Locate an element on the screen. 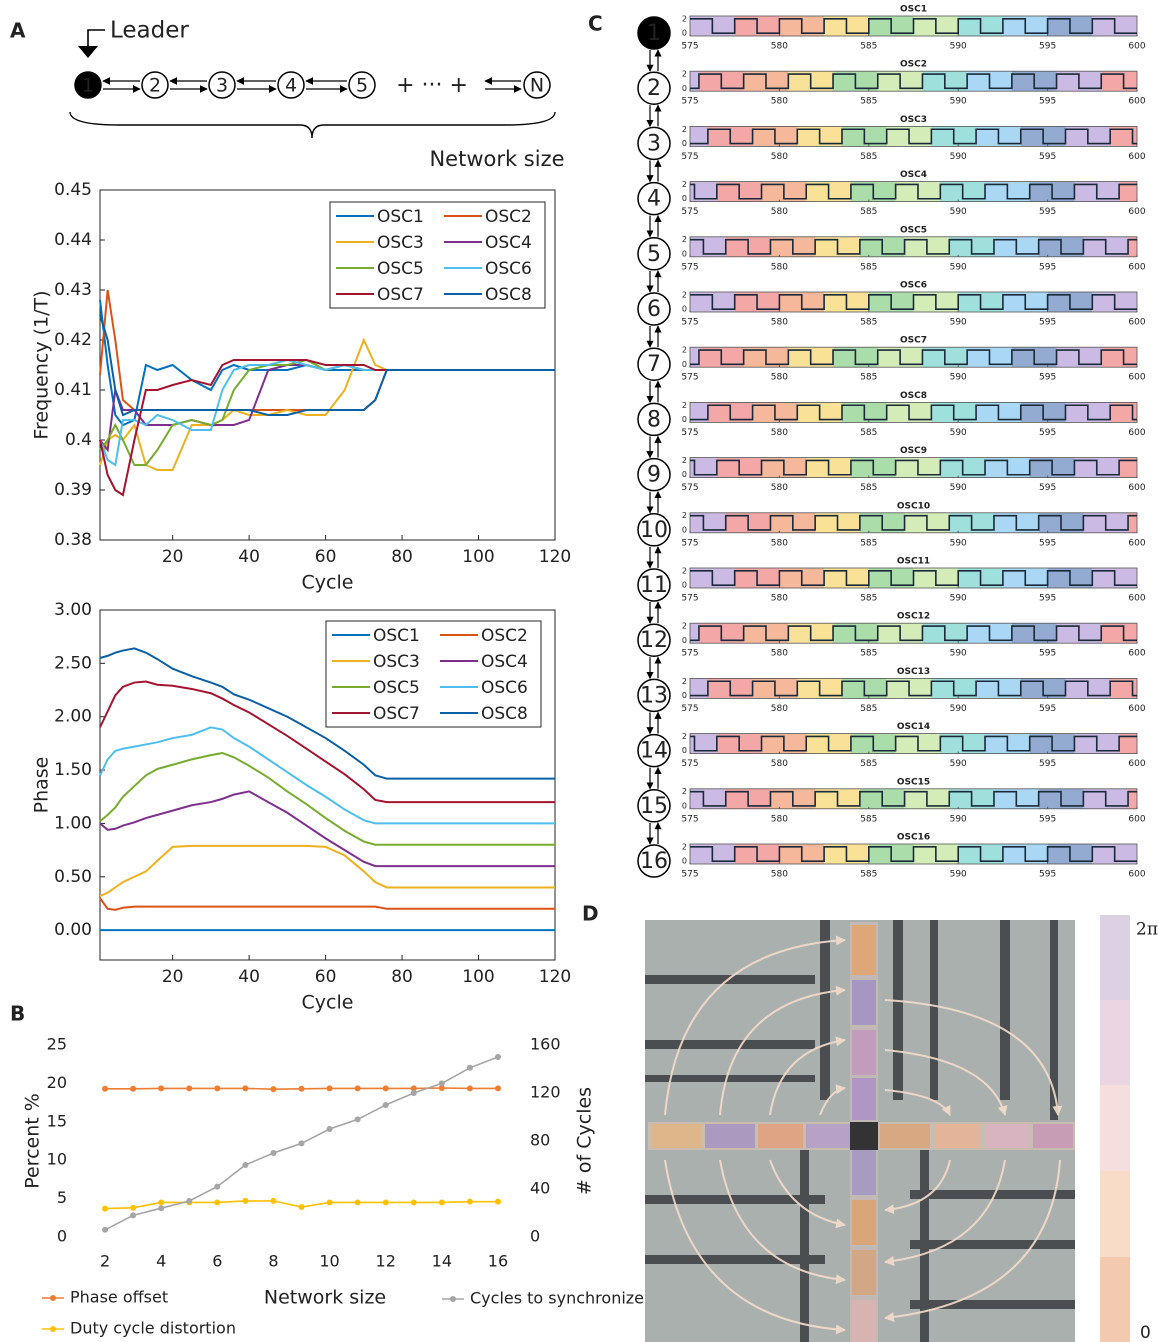 This screenshot has width=1159, height=1342. y2-tick-label: 40 is located at coordinates (540, 1188).